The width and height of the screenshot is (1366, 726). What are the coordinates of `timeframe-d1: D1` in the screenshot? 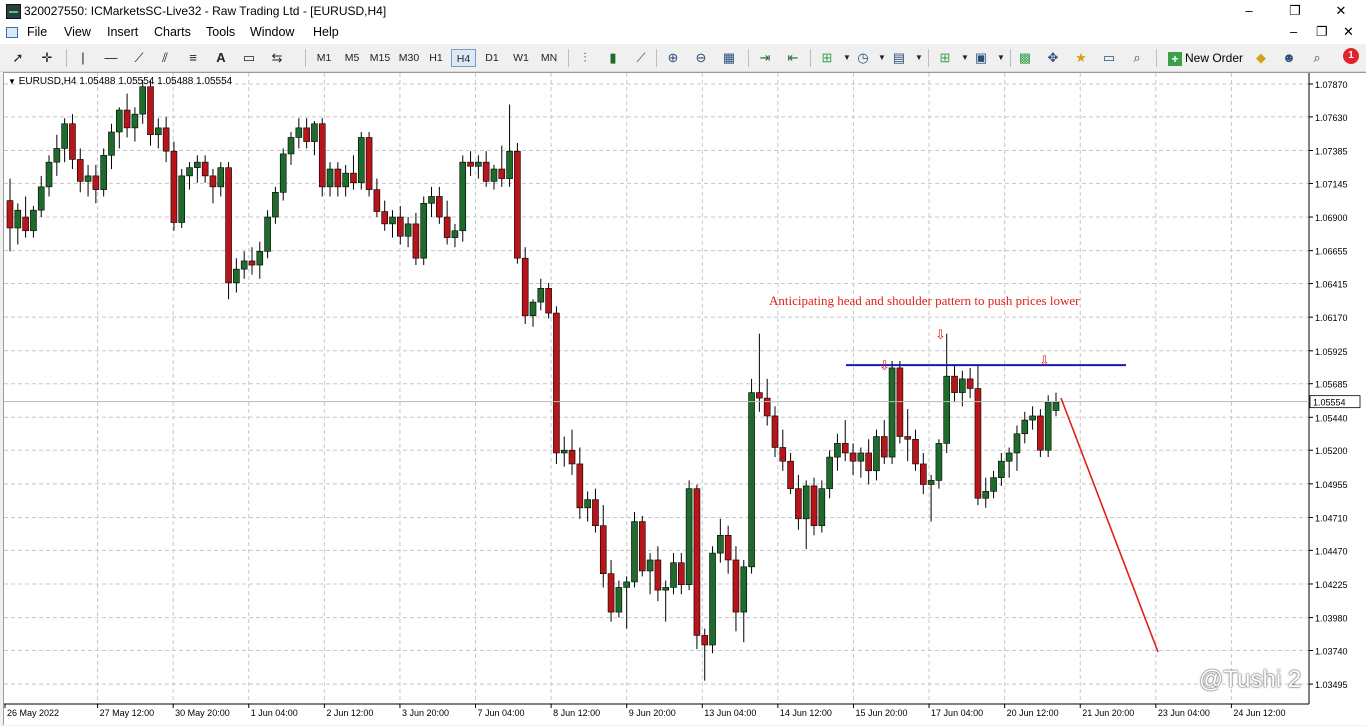 It's located at (492, 58).